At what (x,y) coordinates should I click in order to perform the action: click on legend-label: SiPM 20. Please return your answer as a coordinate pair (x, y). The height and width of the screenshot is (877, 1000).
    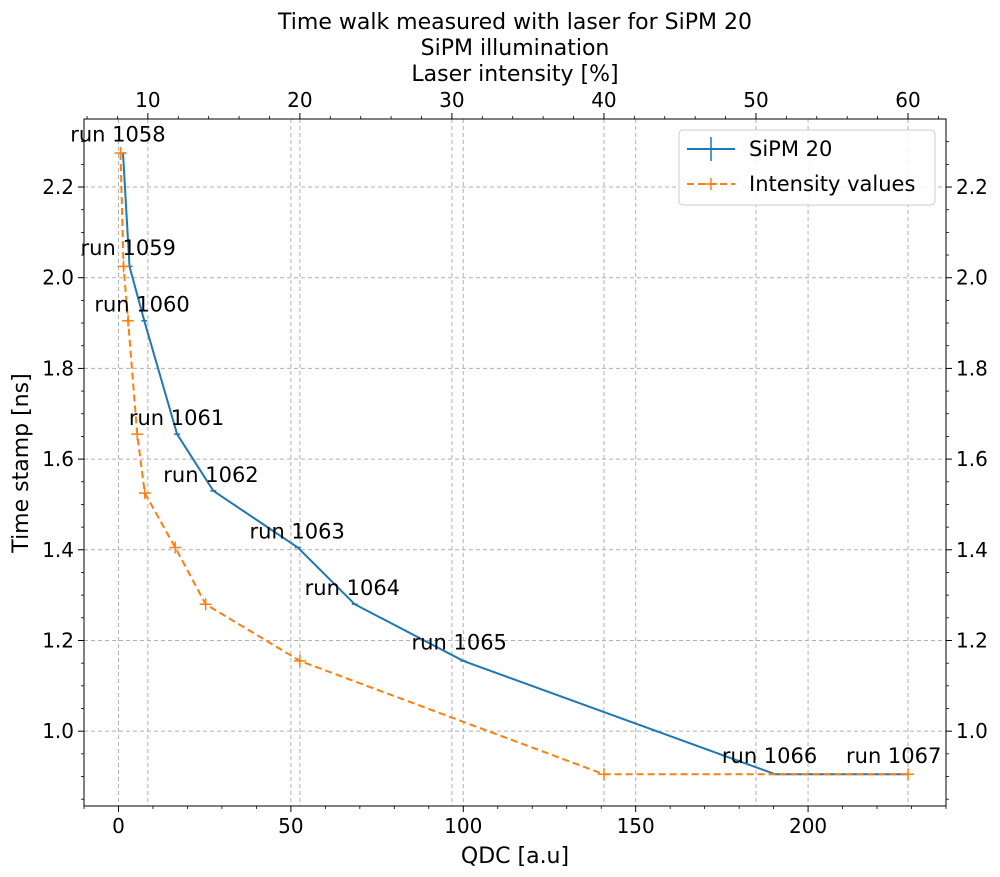
    Looking at the image, I should click on (790, 149).